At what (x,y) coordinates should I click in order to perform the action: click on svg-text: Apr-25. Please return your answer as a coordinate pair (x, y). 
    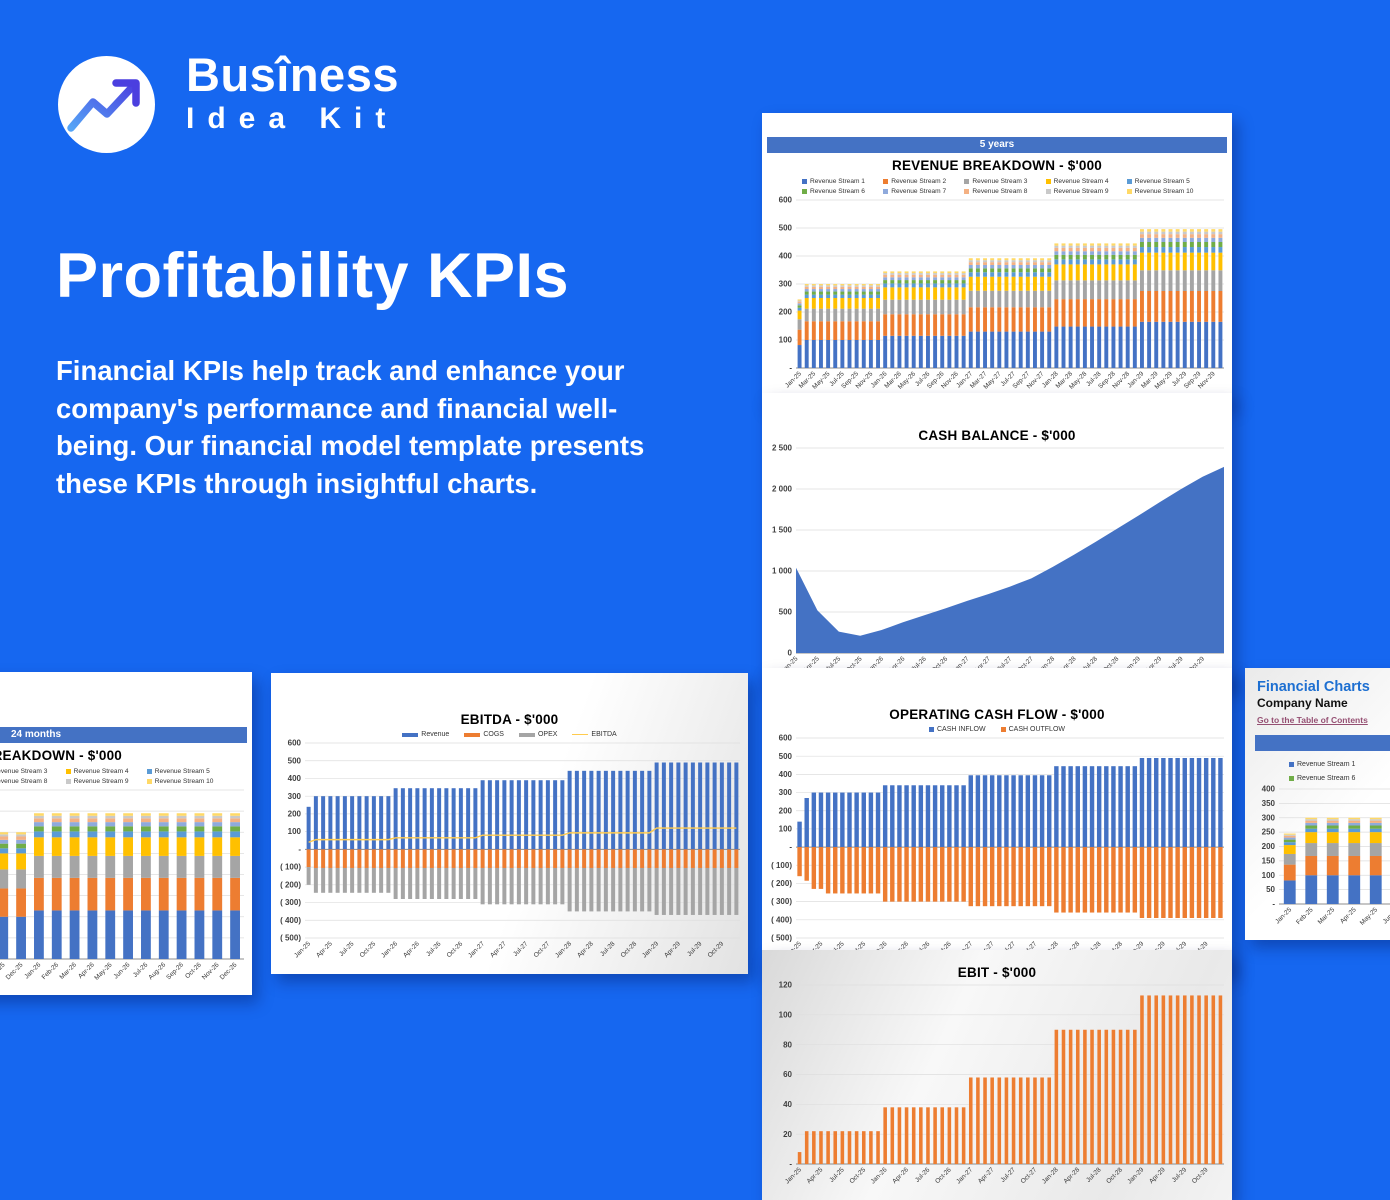
    Looking at the image, I should click on (324, 949).